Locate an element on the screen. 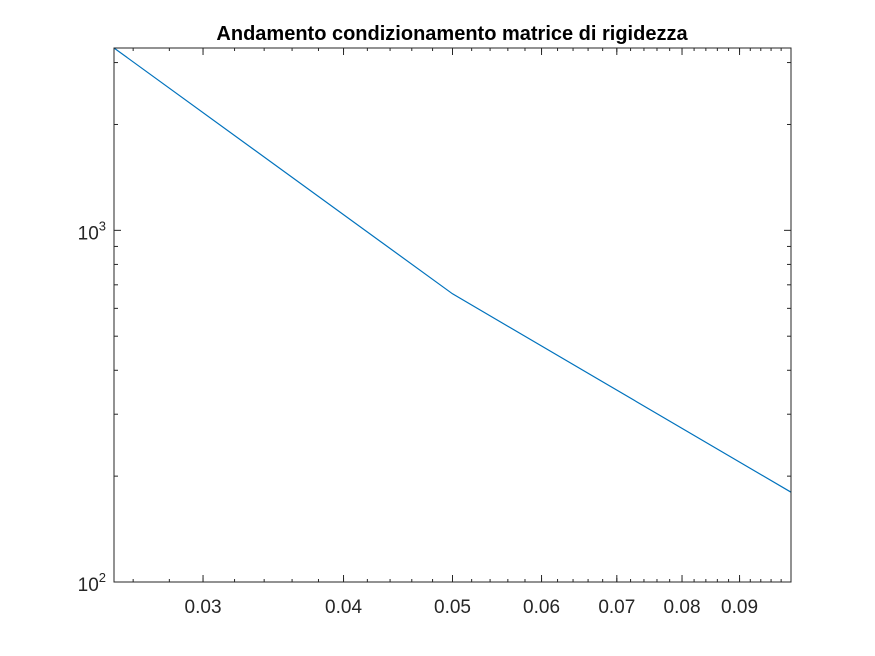 This screenshot has width=875, height=656. x-tick-label: 0.08 is located at coordinates (682, 607).